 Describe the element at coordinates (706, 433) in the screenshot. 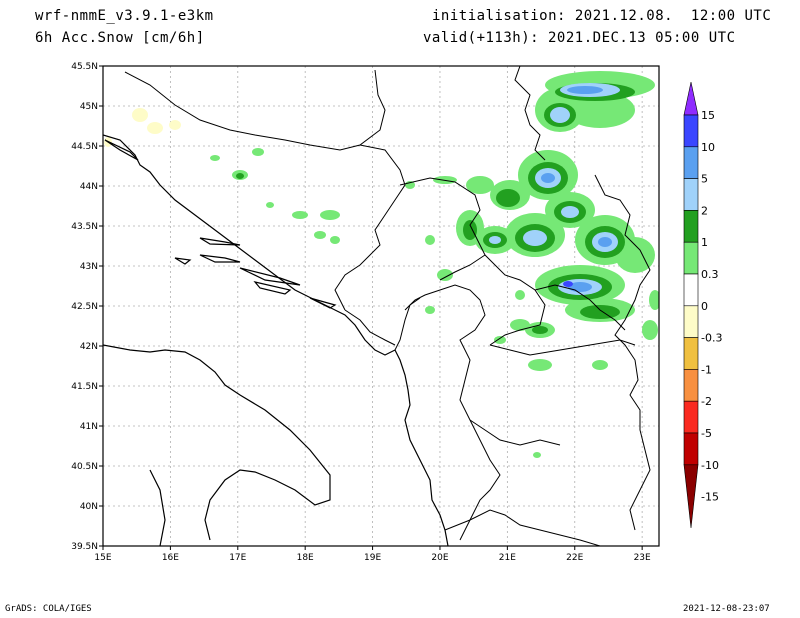

I see `colorbar-label: -5` at that location.